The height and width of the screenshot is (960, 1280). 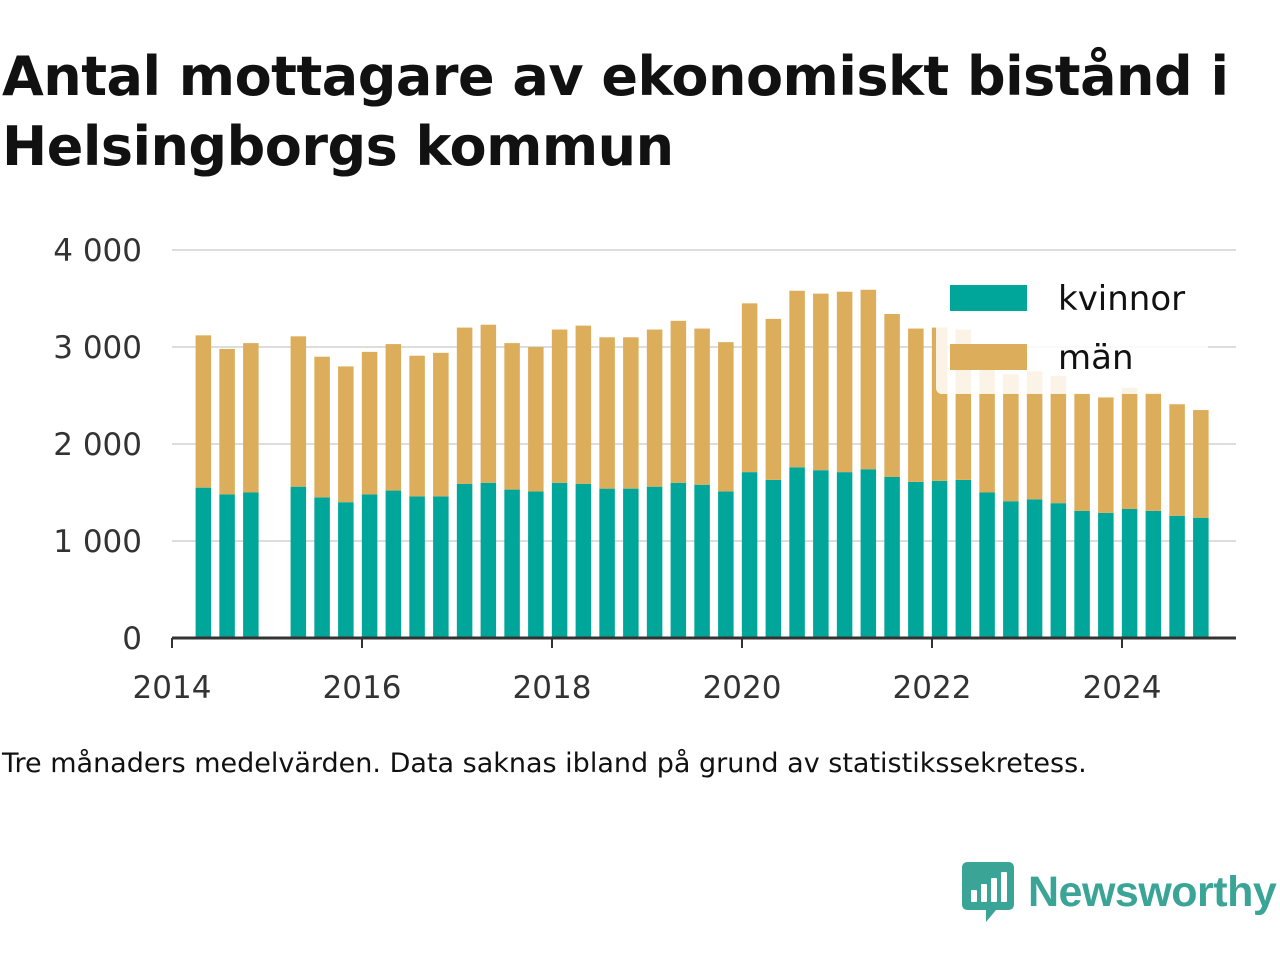 I want to click on x-tick-label: 2016, so click(x=362, y=688).